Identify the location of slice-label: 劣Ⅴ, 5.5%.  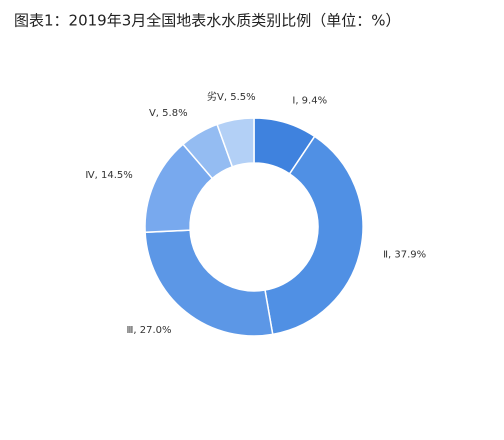
(231, 96).